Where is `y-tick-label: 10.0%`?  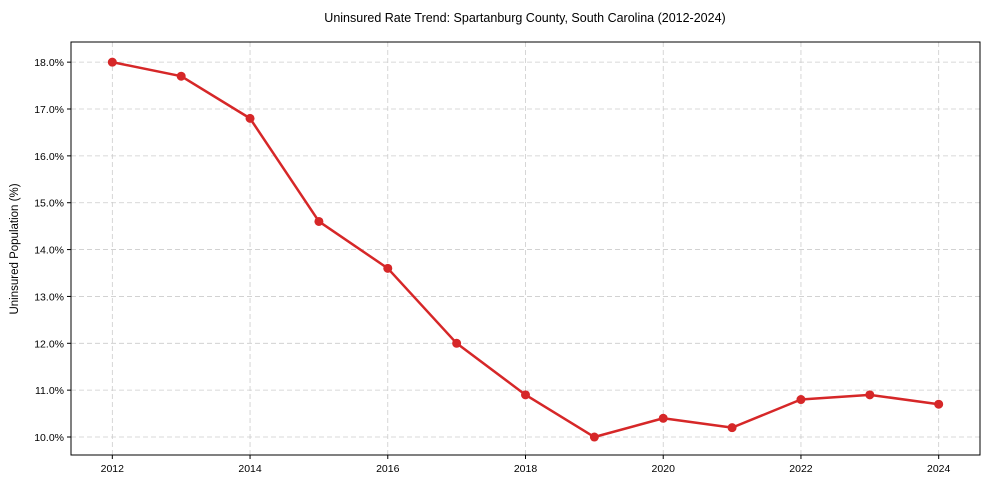 y-tick-label: 10.0% is located at coordinates (49, 438).